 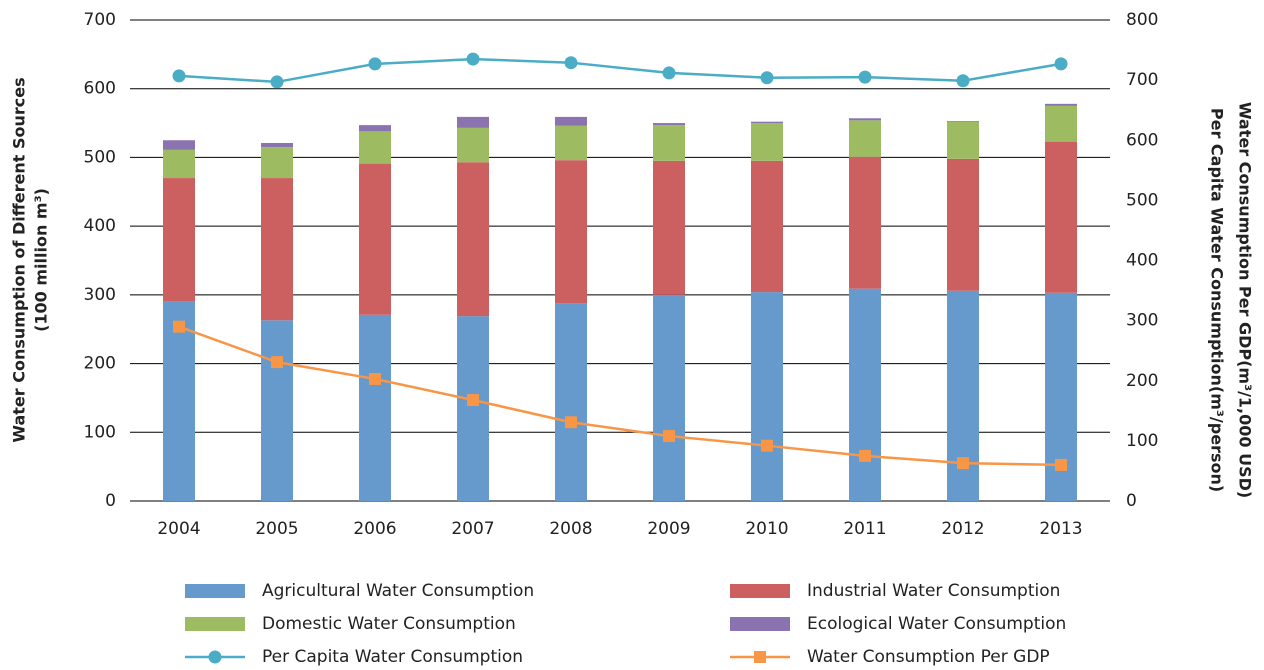 I want to click on x-tick-label: 2012, so click(x=962, y=529).